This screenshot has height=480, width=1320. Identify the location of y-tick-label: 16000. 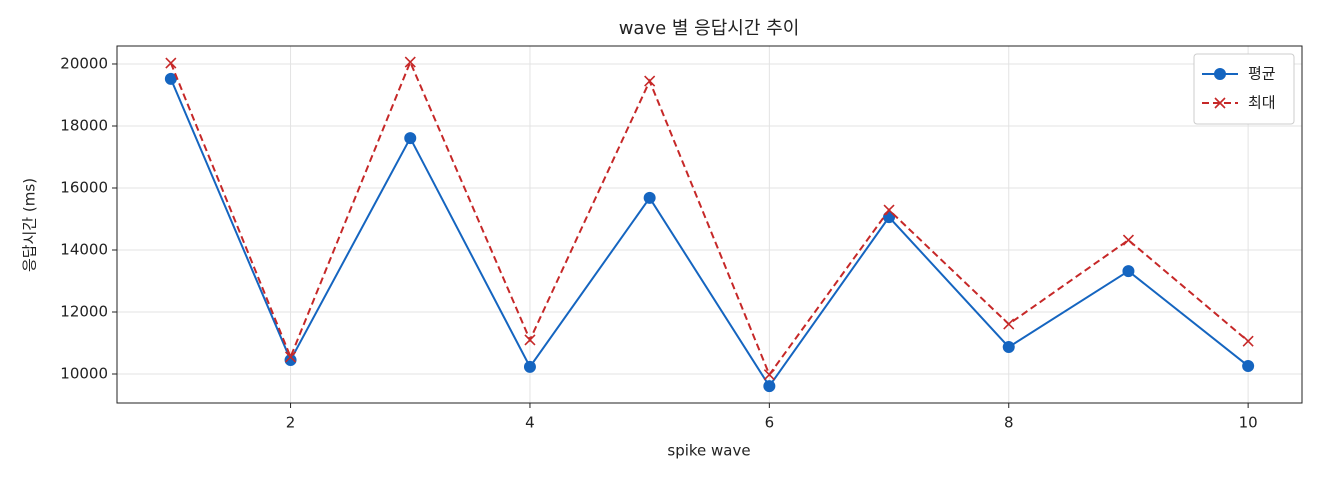
(84, 187).